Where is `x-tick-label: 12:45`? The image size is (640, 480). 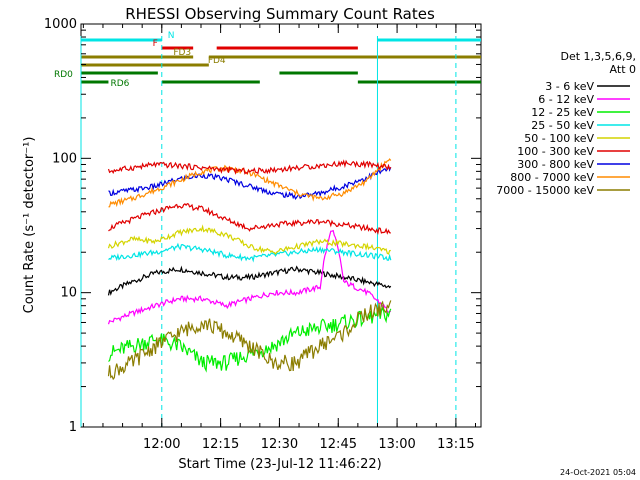
x-tick-label: 12:45 is located at coordinates (338, 444).